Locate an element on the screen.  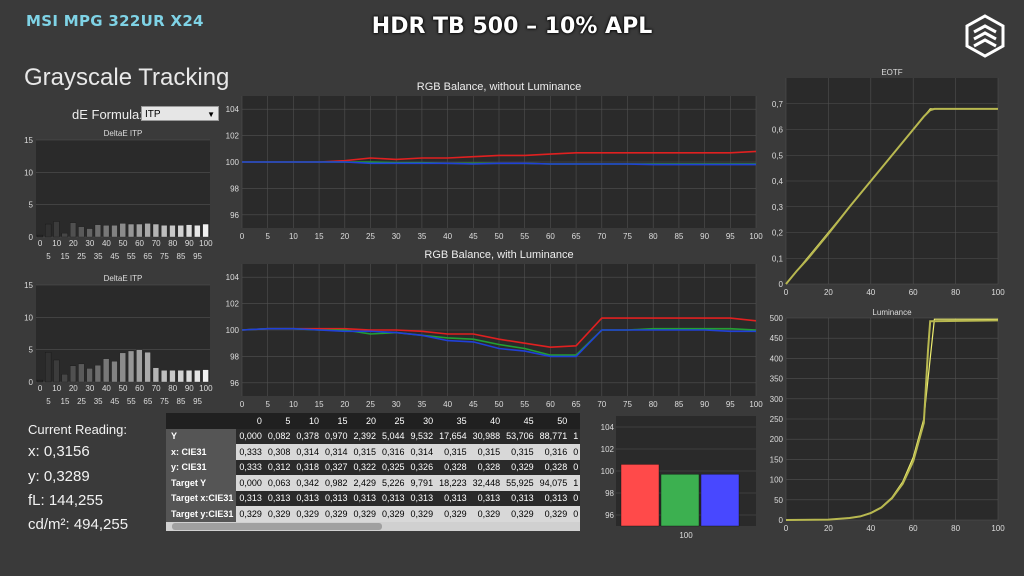
x-tick-label: 15 is located at coordinates (65, 256).